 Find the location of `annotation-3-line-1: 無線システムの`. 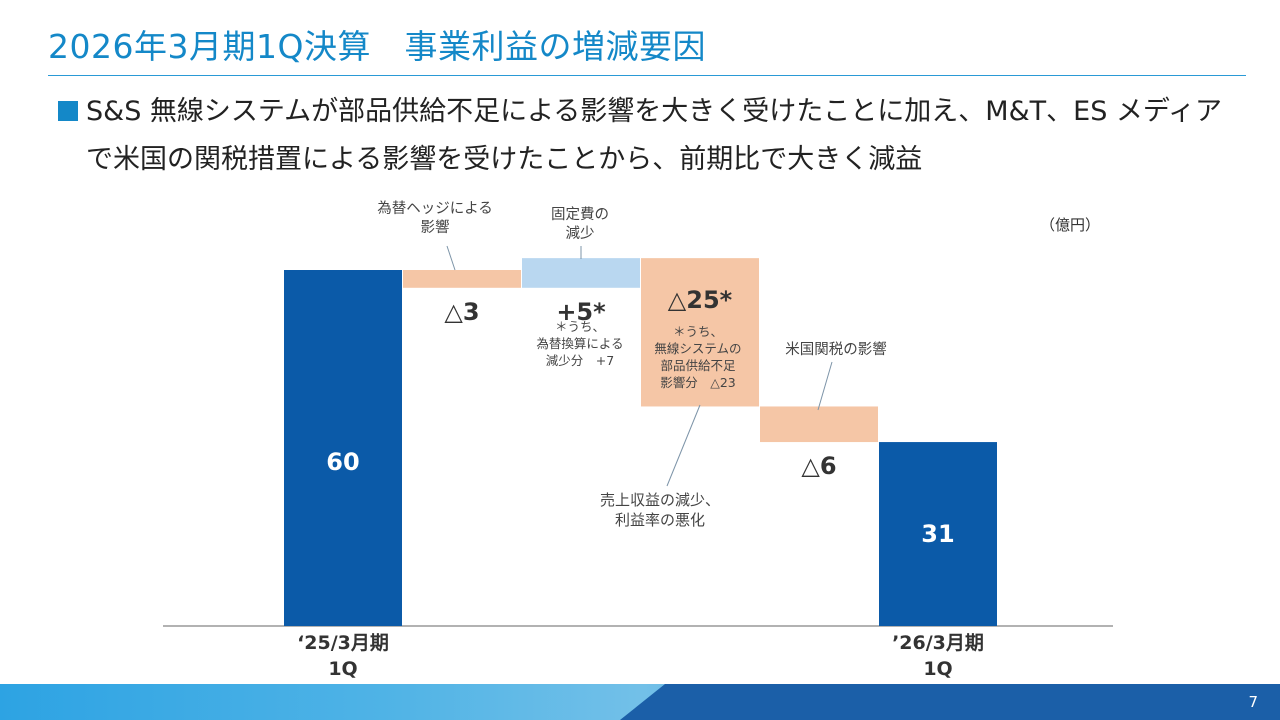

annotation-3-line-1: 無線システムの is located at coordinates (697, 348).